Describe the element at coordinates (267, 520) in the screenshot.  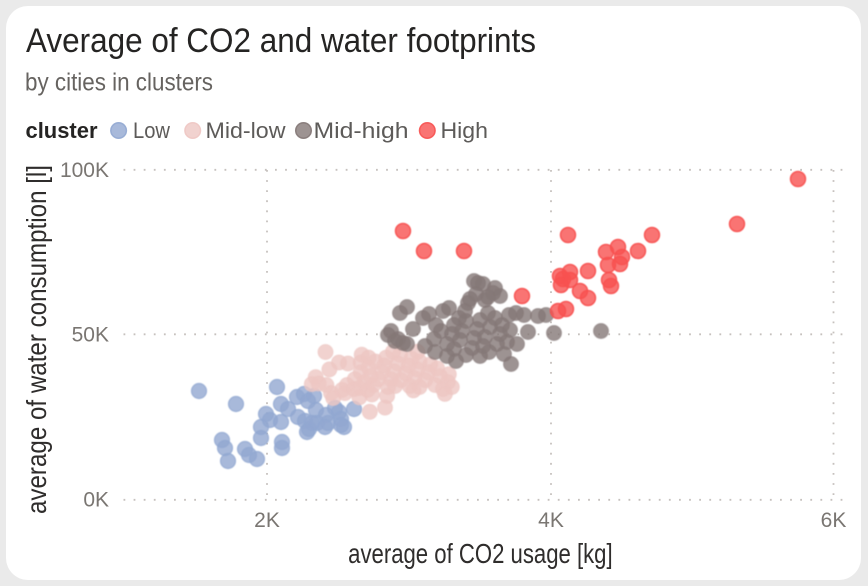
I see `svg-text: 2K` at that location.